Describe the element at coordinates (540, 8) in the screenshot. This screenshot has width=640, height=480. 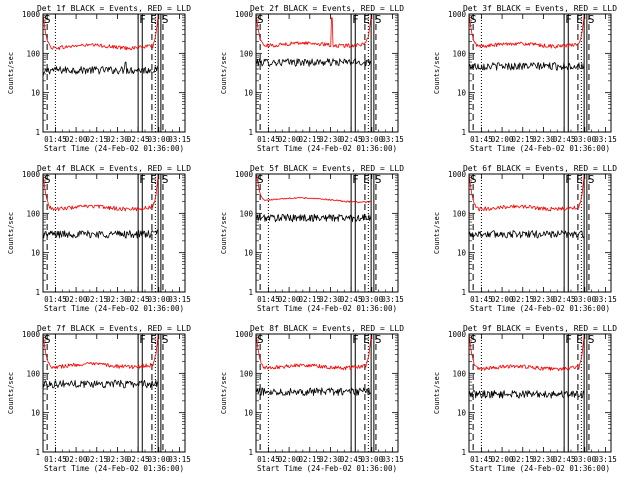
I see `panel-title: Det 3f BLACK = Events, RED = LLD` at that location.